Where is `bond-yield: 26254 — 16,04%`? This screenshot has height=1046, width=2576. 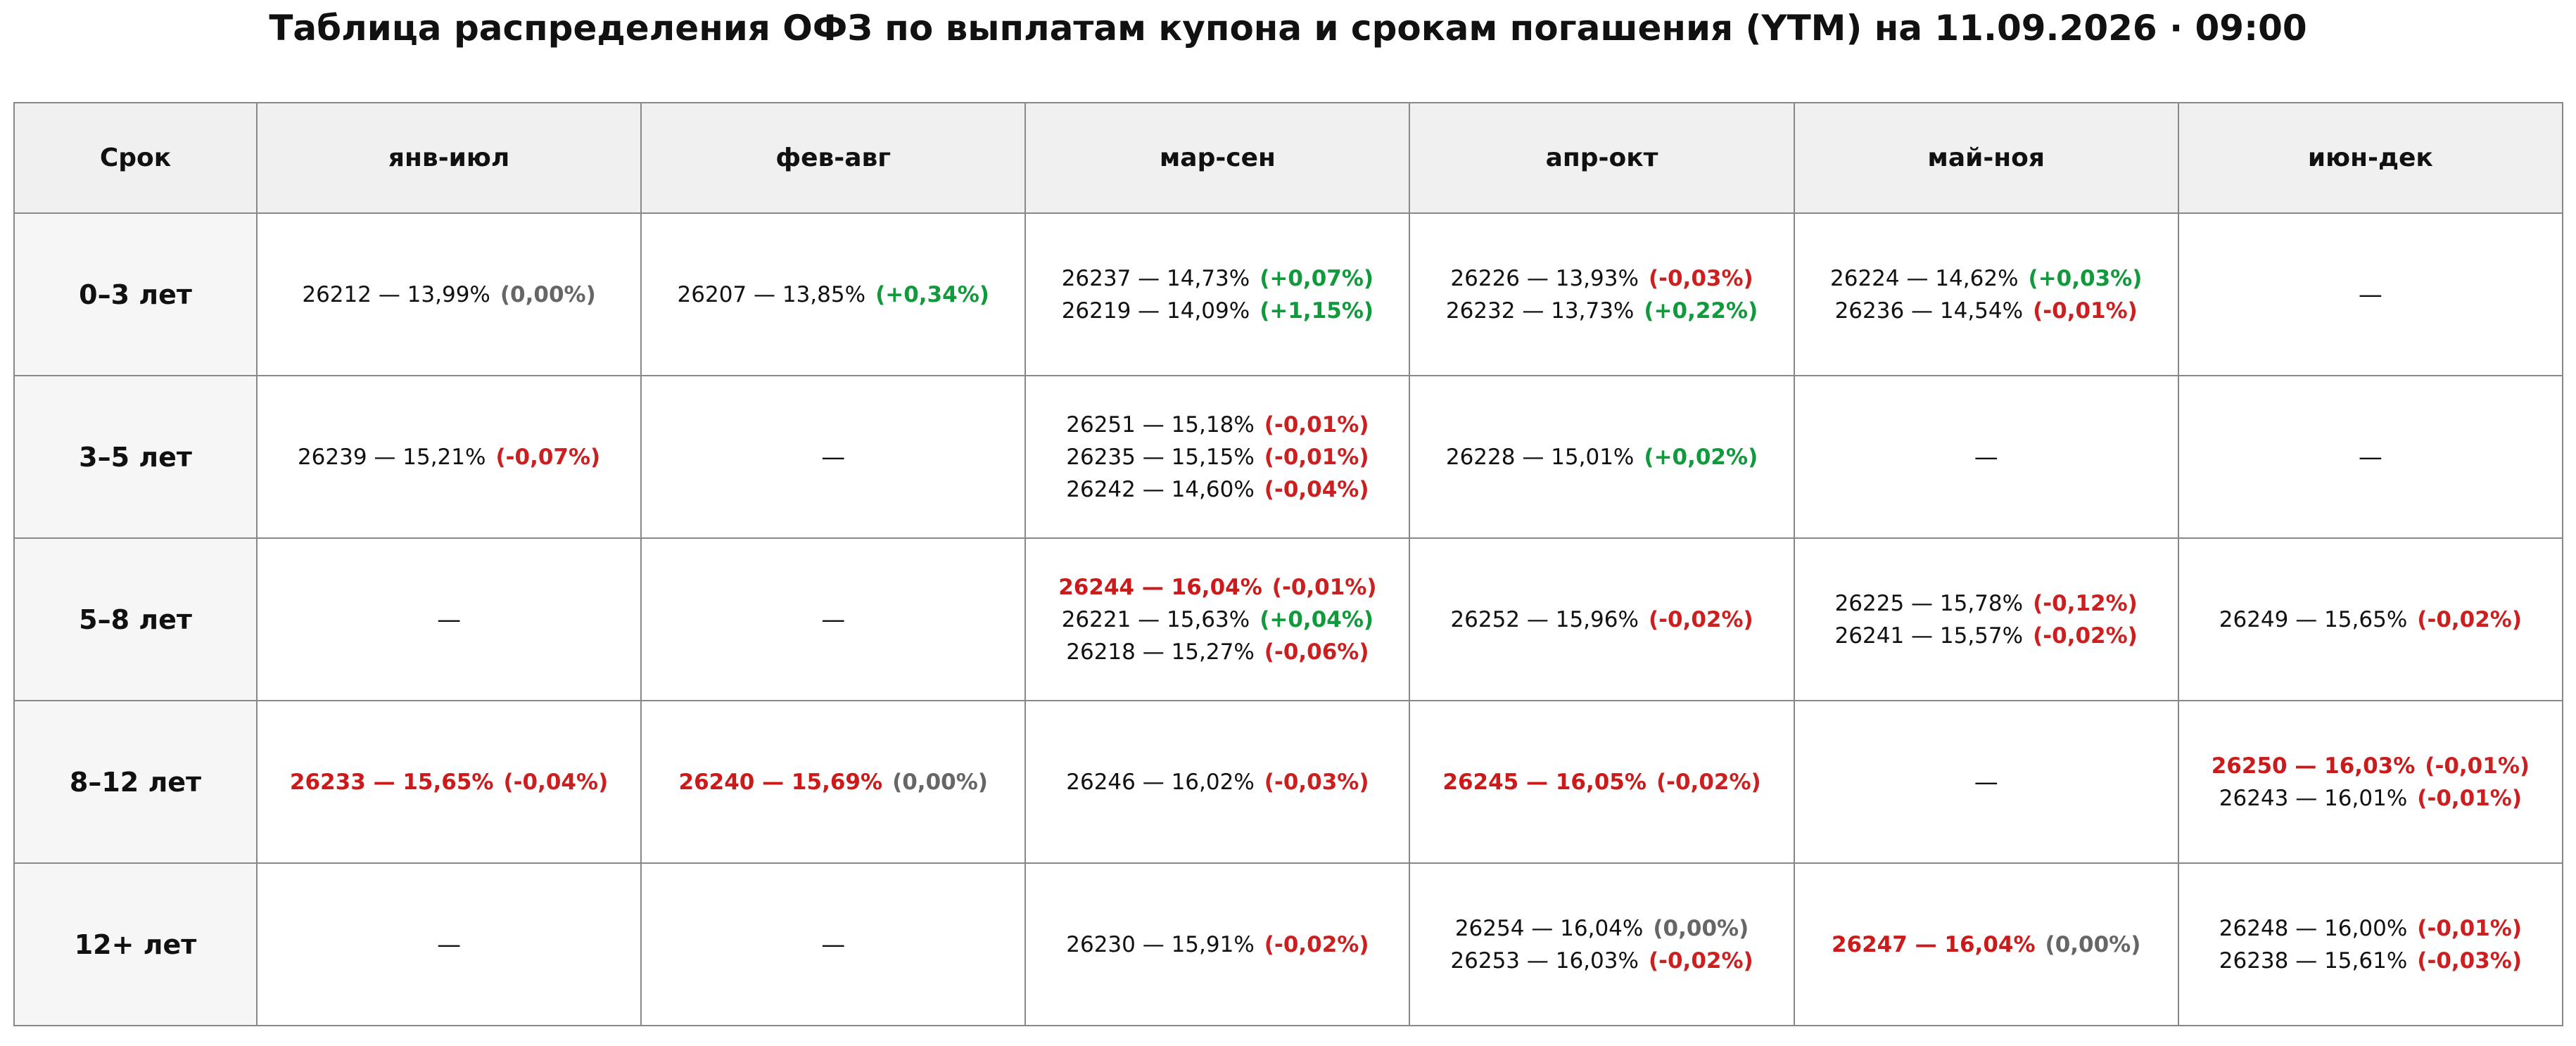
bond-yield: 26254 — 16,04% is located at coordinates (1549, 928).